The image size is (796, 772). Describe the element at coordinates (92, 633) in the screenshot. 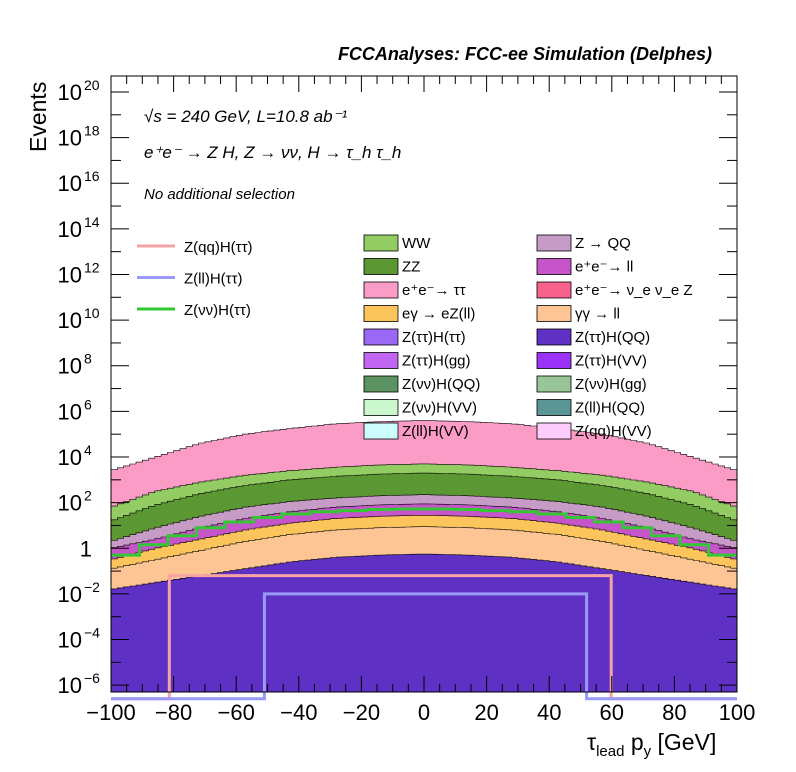

I see `y-tick-exponent-1: −4` at that location.